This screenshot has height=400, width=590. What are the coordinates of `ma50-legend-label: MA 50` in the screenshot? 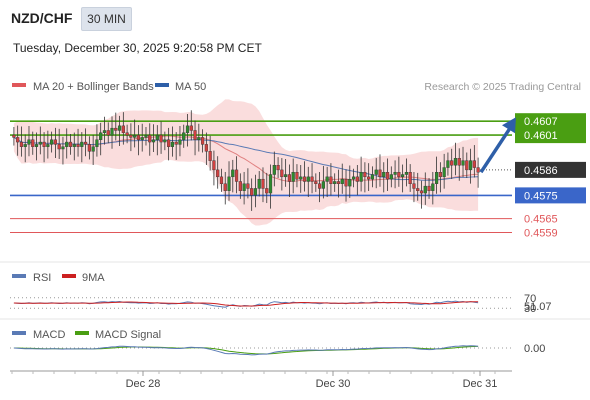 It's located at (190, 87).